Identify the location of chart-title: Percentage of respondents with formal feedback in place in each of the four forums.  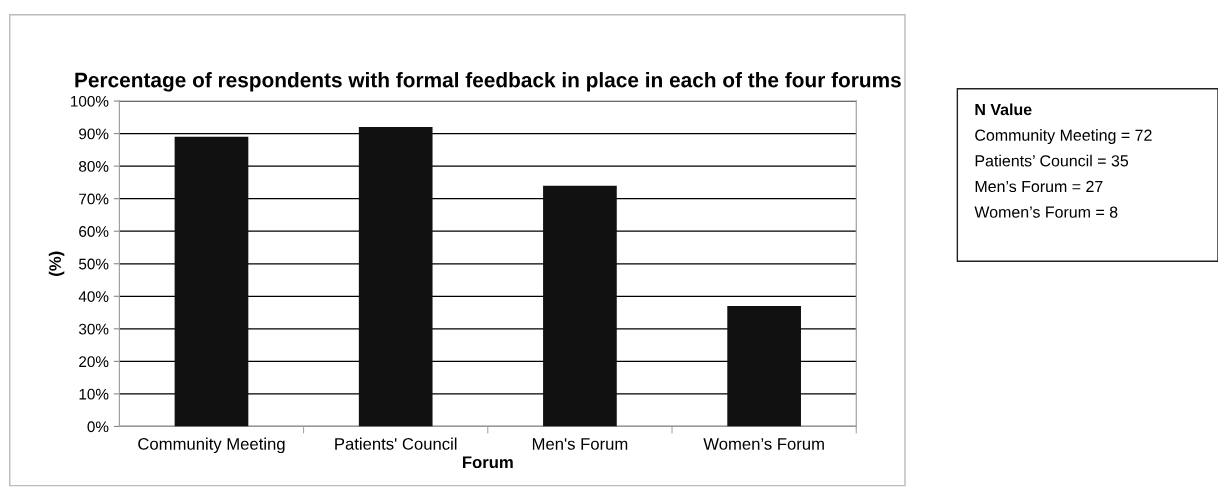
(488, 82).